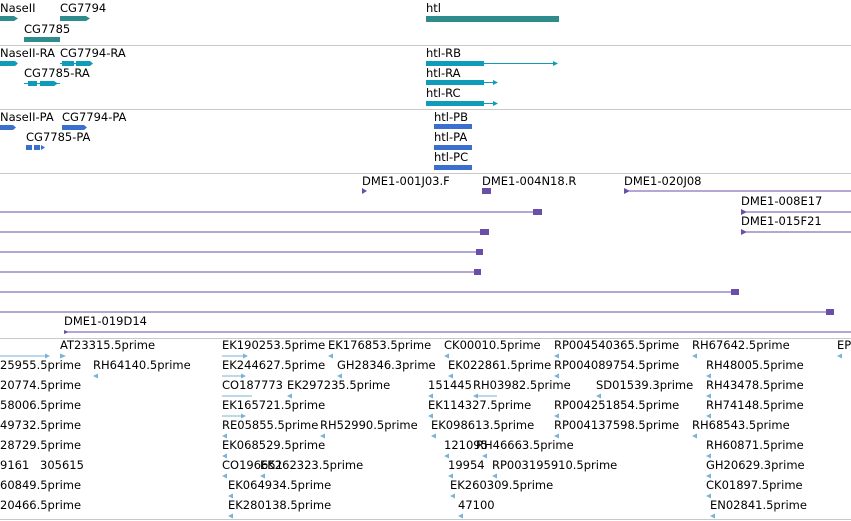 This screenshot has height=521, width=851. I want to click on transcript-label: NaseII-RA, so click(28, 53).